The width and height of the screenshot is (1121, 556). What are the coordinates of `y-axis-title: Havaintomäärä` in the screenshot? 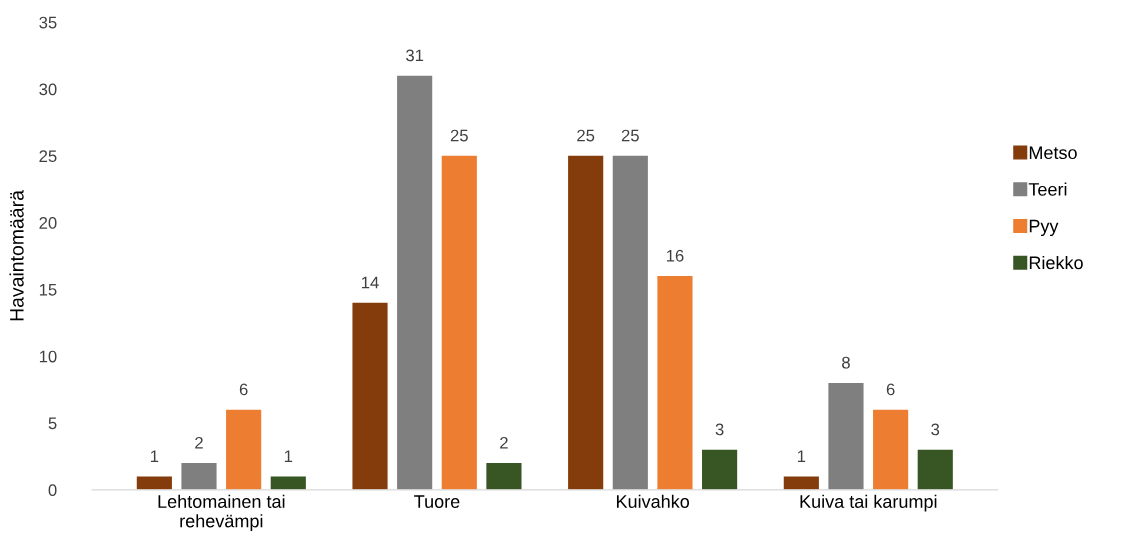 It's located at (16, 255).